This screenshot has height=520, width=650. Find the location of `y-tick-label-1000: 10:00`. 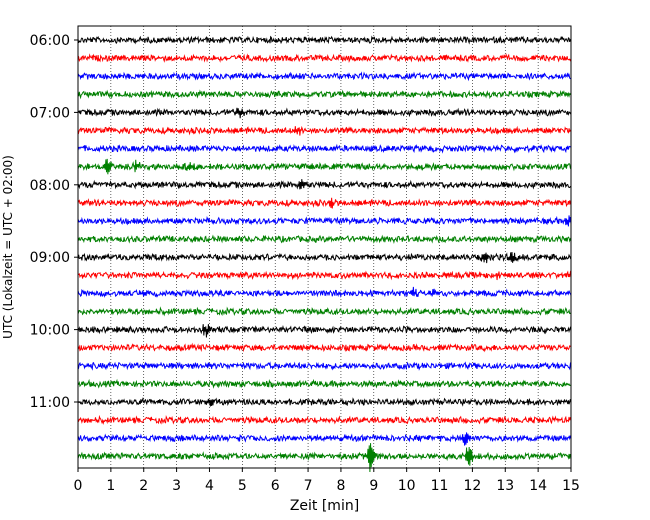

y-tick-label-1000: 10:00 is located at coordinates (50, 331).